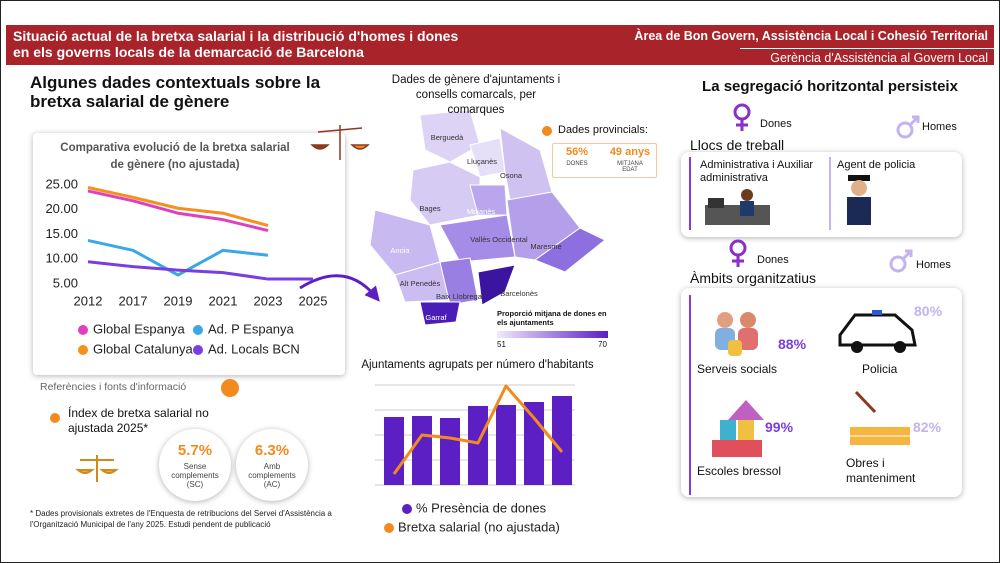 The width and height of the screenshot is (1000, 563). What do you see at coordinates (867, 48) in the screenshot?
I see `header-divider` at bounding box center [867, 48].